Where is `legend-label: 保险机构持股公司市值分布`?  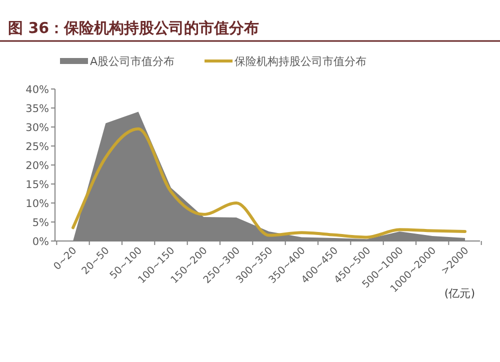
legend-label: 保险机构持股公司市值分布 is located at coordinates (300, 61).